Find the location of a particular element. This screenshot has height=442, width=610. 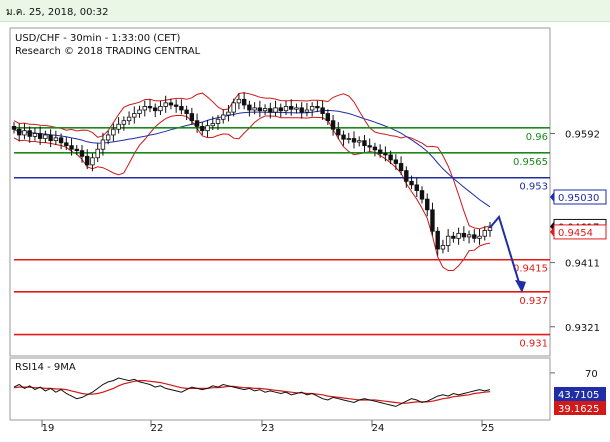

rsi-ma-line is located at coordinates (252, 392).